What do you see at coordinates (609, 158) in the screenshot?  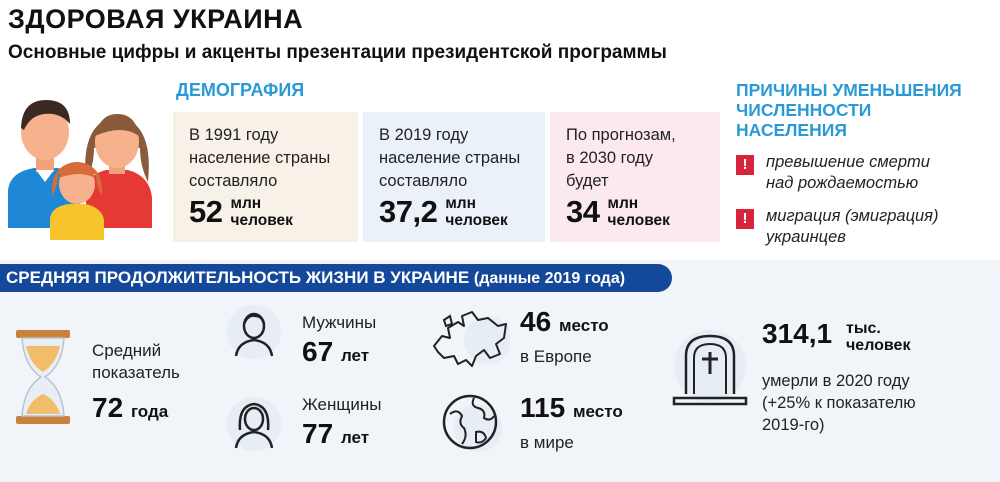 I see `card-line: в 2030 году` at bounding box center [609, 158].